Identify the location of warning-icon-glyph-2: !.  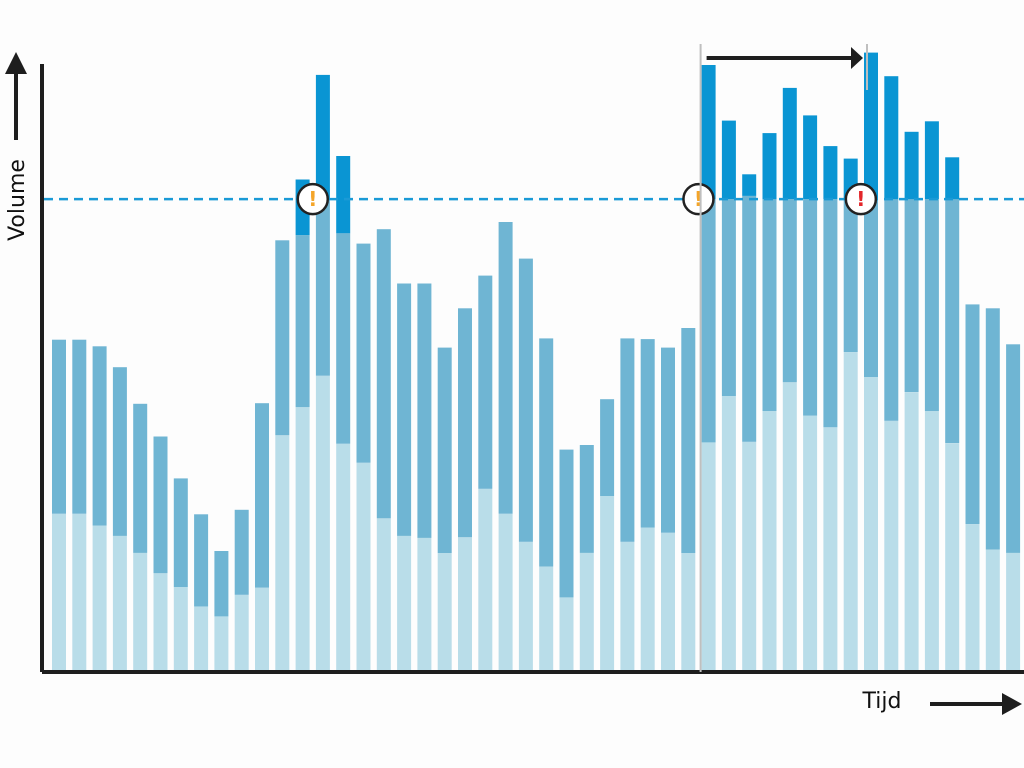
(698, 199).